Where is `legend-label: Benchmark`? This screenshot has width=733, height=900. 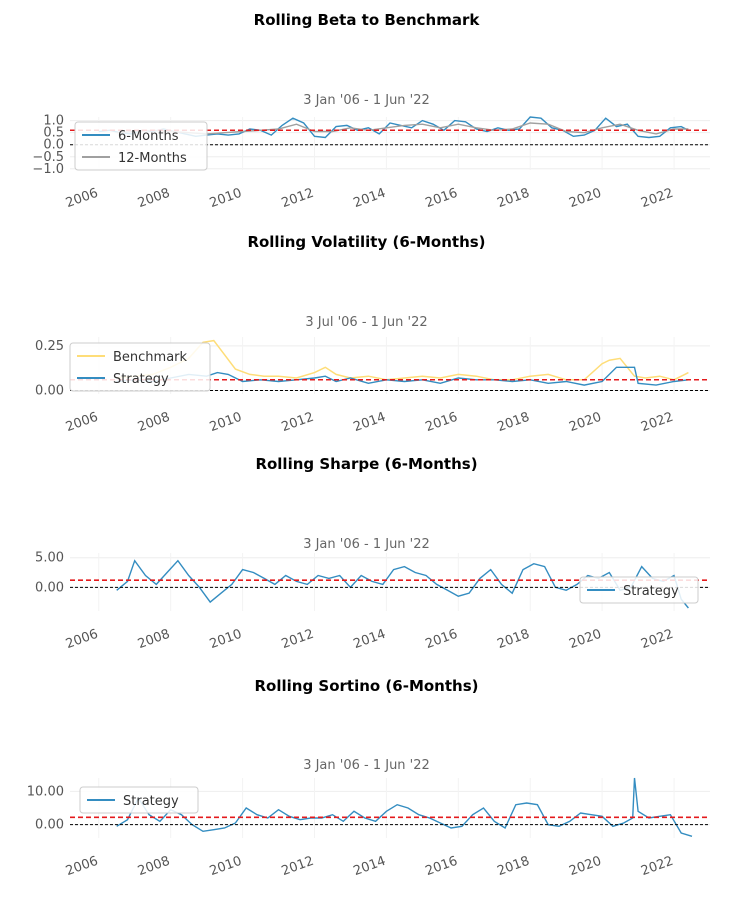
legend-label: Benchmark is located at coordinates (150, 357).